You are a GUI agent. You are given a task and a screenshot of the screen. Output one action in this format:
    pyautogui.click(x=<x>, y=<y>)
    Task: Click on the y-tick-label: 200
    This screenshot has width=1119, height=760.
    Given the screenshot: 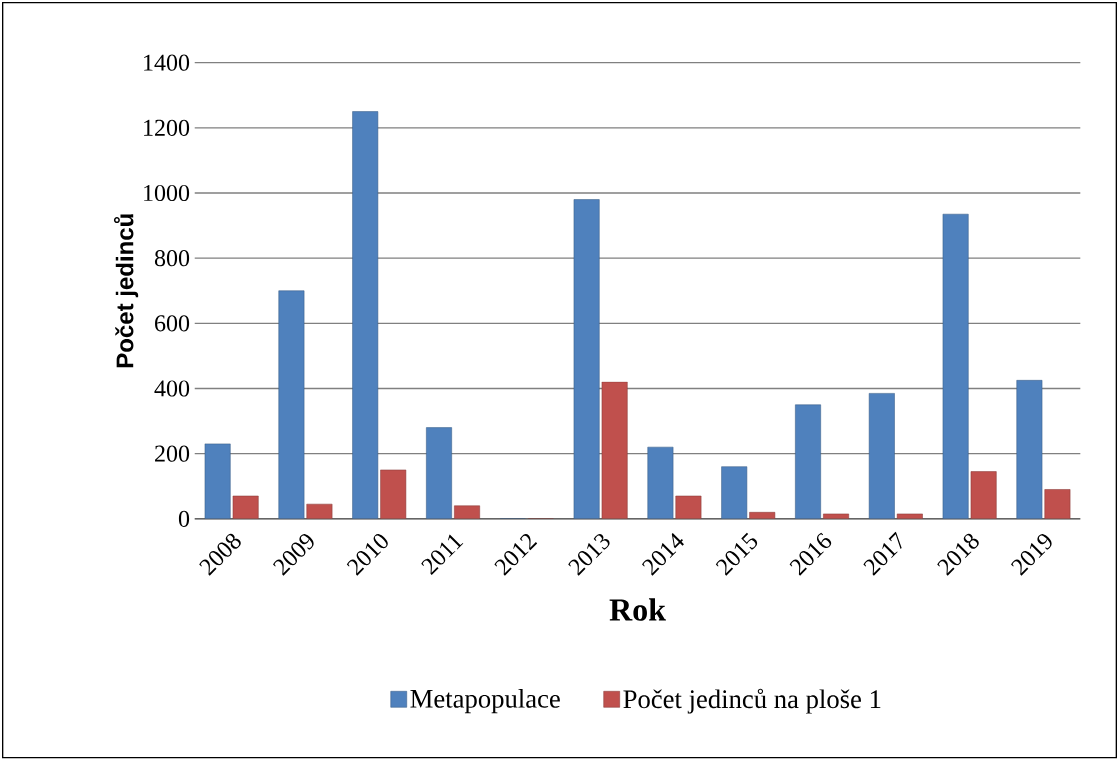 What is the action you would take?
    pyautogui.click(x=172, y=453)
    